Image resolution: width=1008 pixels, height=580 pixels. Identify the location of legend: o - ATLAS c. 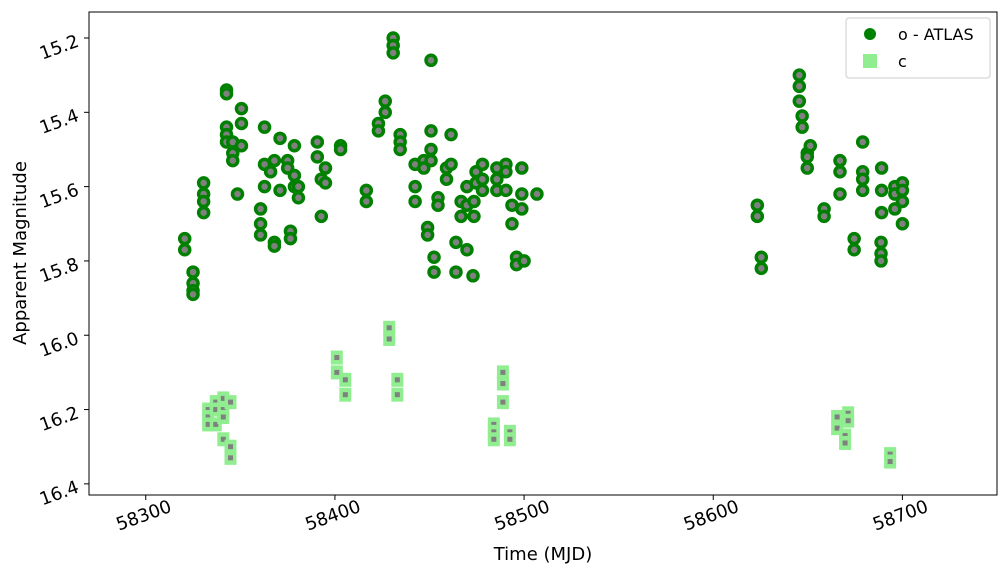
(918, 48).